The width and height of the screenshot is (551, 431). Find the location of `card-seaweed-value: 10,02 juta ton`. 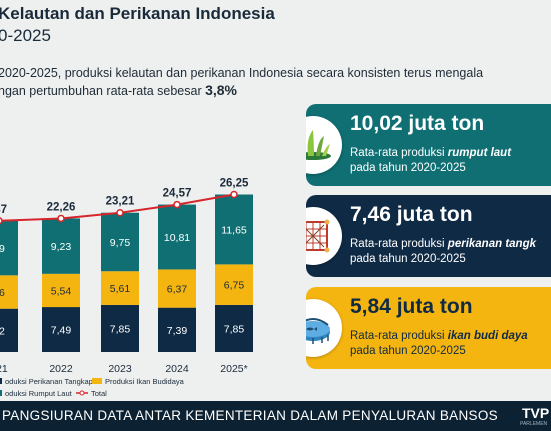

card-seaweed-value: 10,02 juta ton is located at coordinates (417, 123).